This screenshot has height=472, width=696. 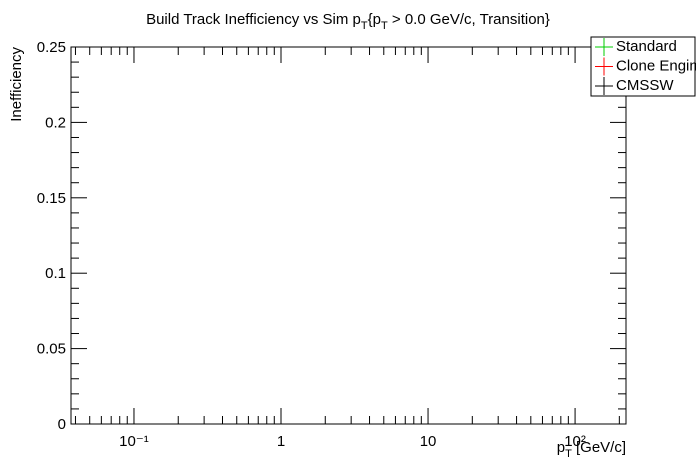 I want to click on y-tick-label: 0.15, so click(x=51, y=198).